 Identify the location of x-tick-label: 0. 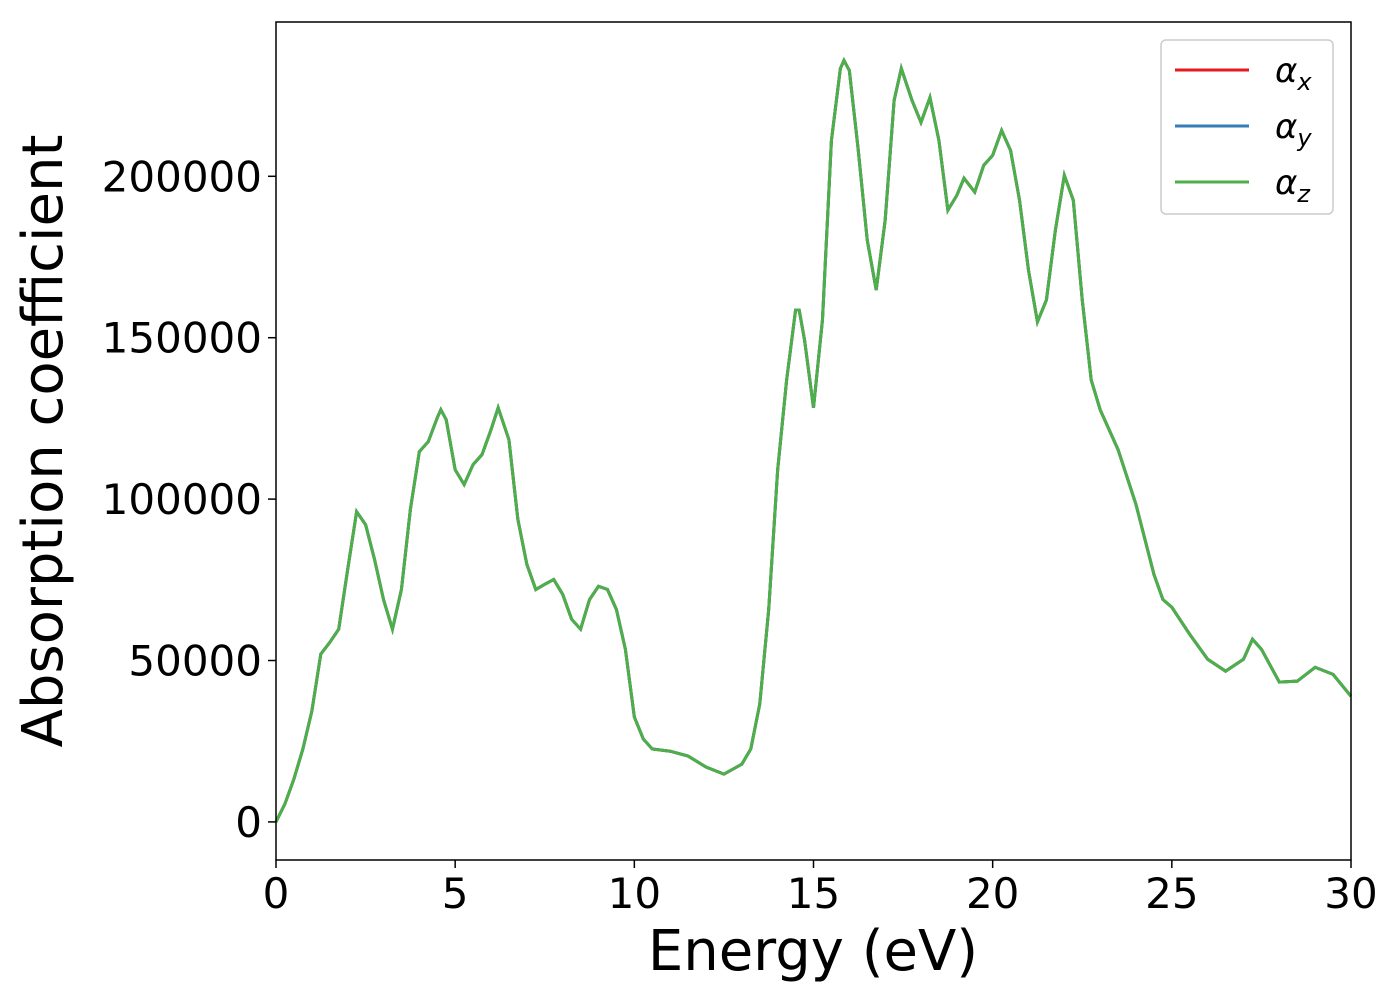
(276, 893).